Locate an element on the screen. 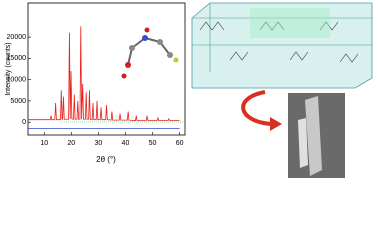  x-tick-label: 30 is located at coordinates (98, 143).